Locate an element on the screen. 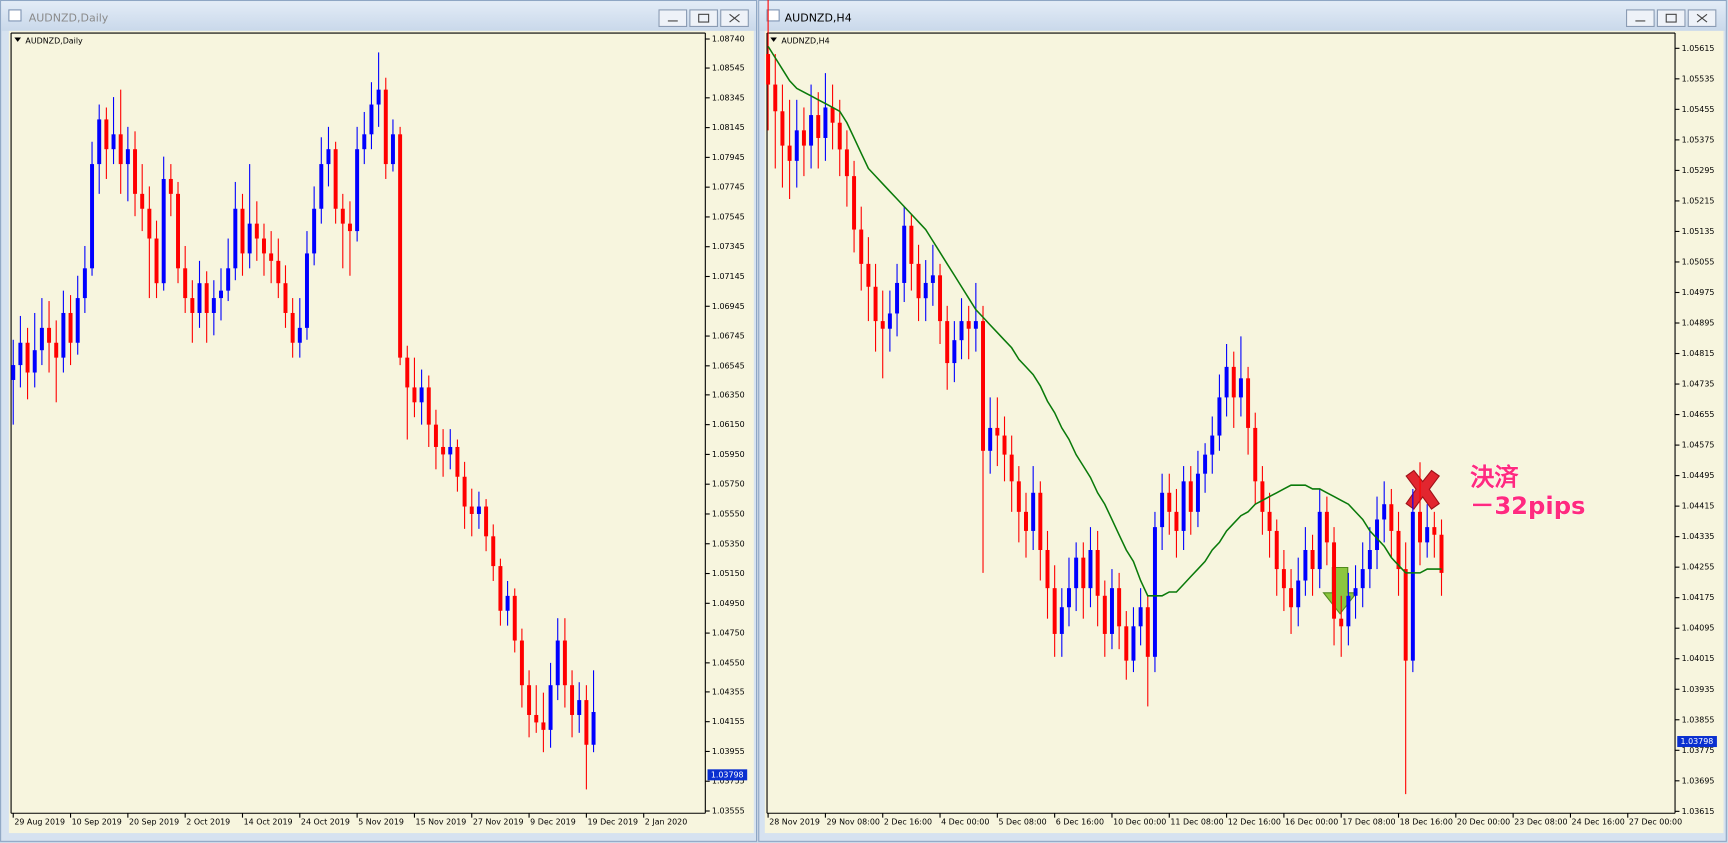 Image resolution: width=1728 pixels, height=843 pixels. x-tick-label: 24 Oct 2019 is located at coordinates (325, 822).